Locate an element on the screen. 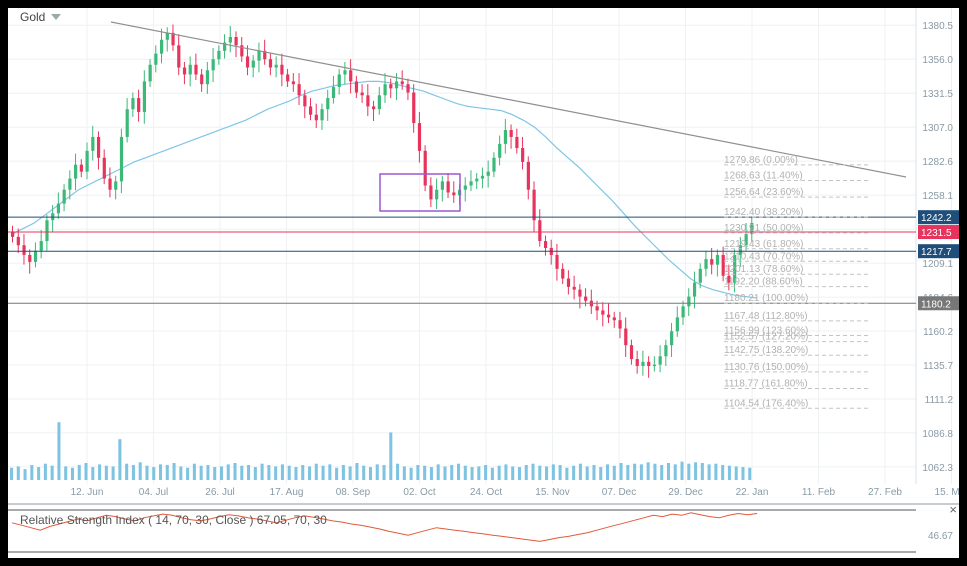 The height and width of the screenshot is (566, 967). x-tick-label: 04. Jul is located at coordinates (153, 492).